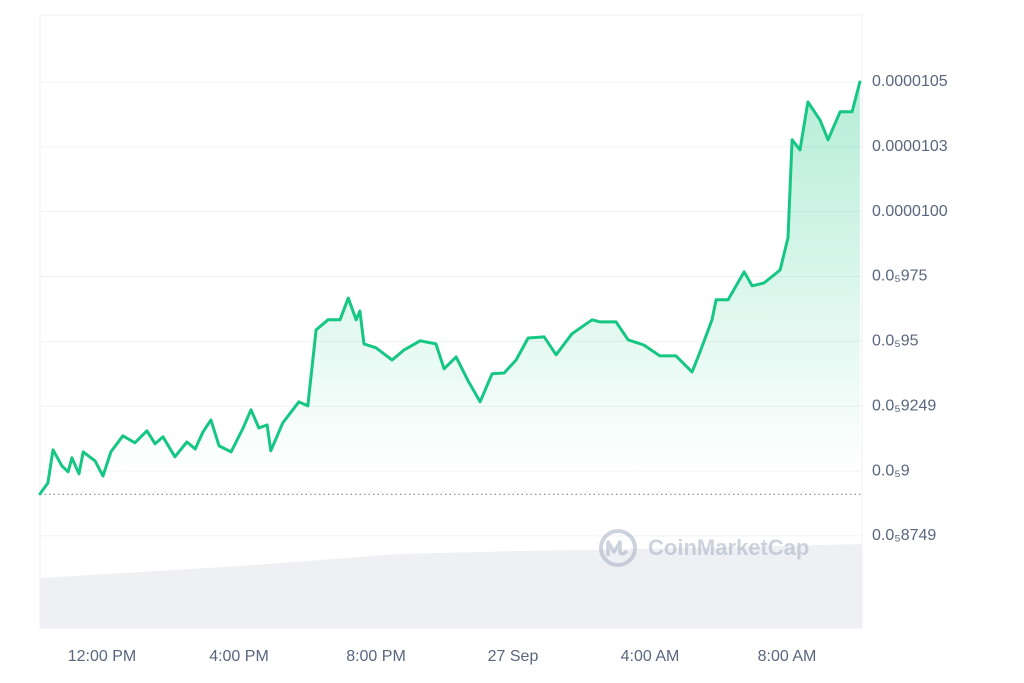 This screenshot has width=1024, height=683. I want to click on x-tick-label: 12:00 PM, so click(102, 656).